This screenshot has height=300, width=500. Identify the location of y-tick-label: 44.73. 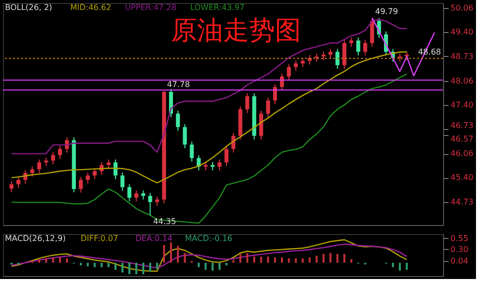
(462, 202).